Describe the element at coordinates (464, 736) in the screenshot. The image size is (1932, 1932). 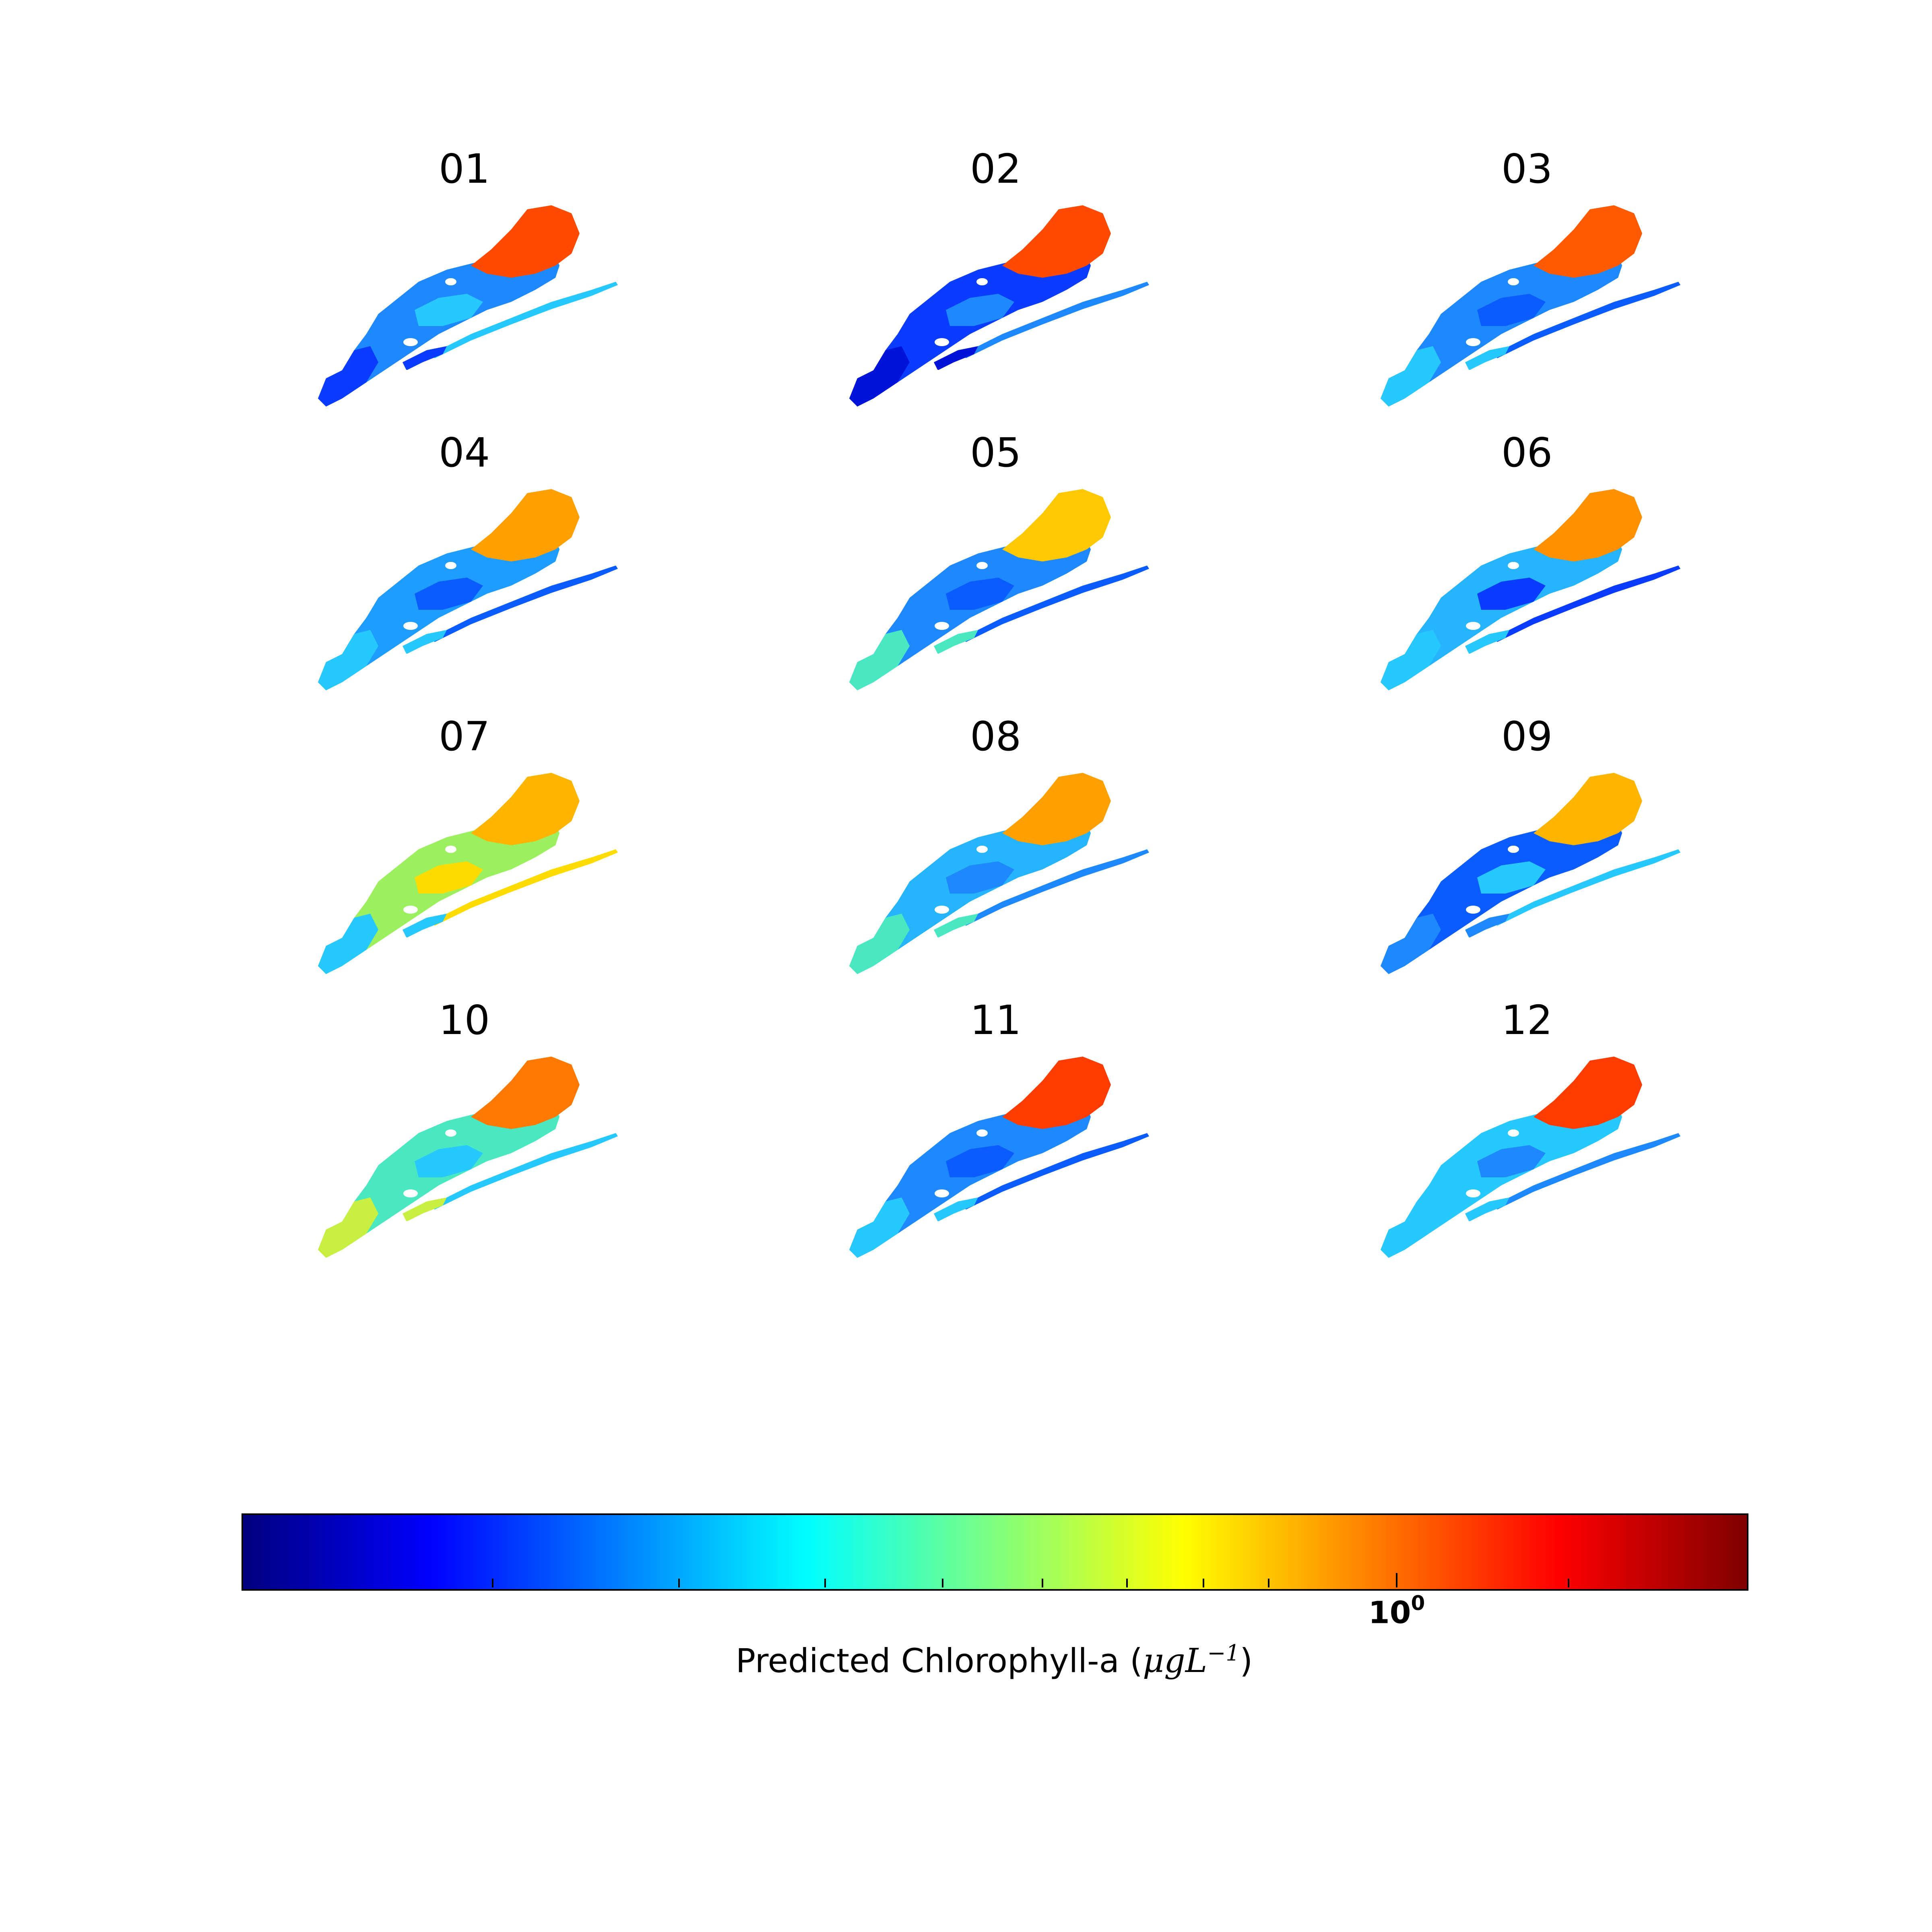
I see `panel-title: 07` at that location.